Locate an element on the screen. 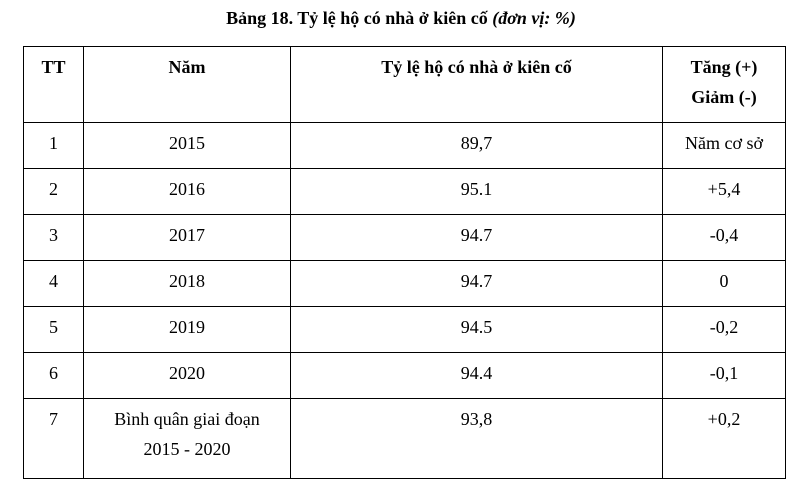  table-cell: 2018 is located at coordinates (187, 283).